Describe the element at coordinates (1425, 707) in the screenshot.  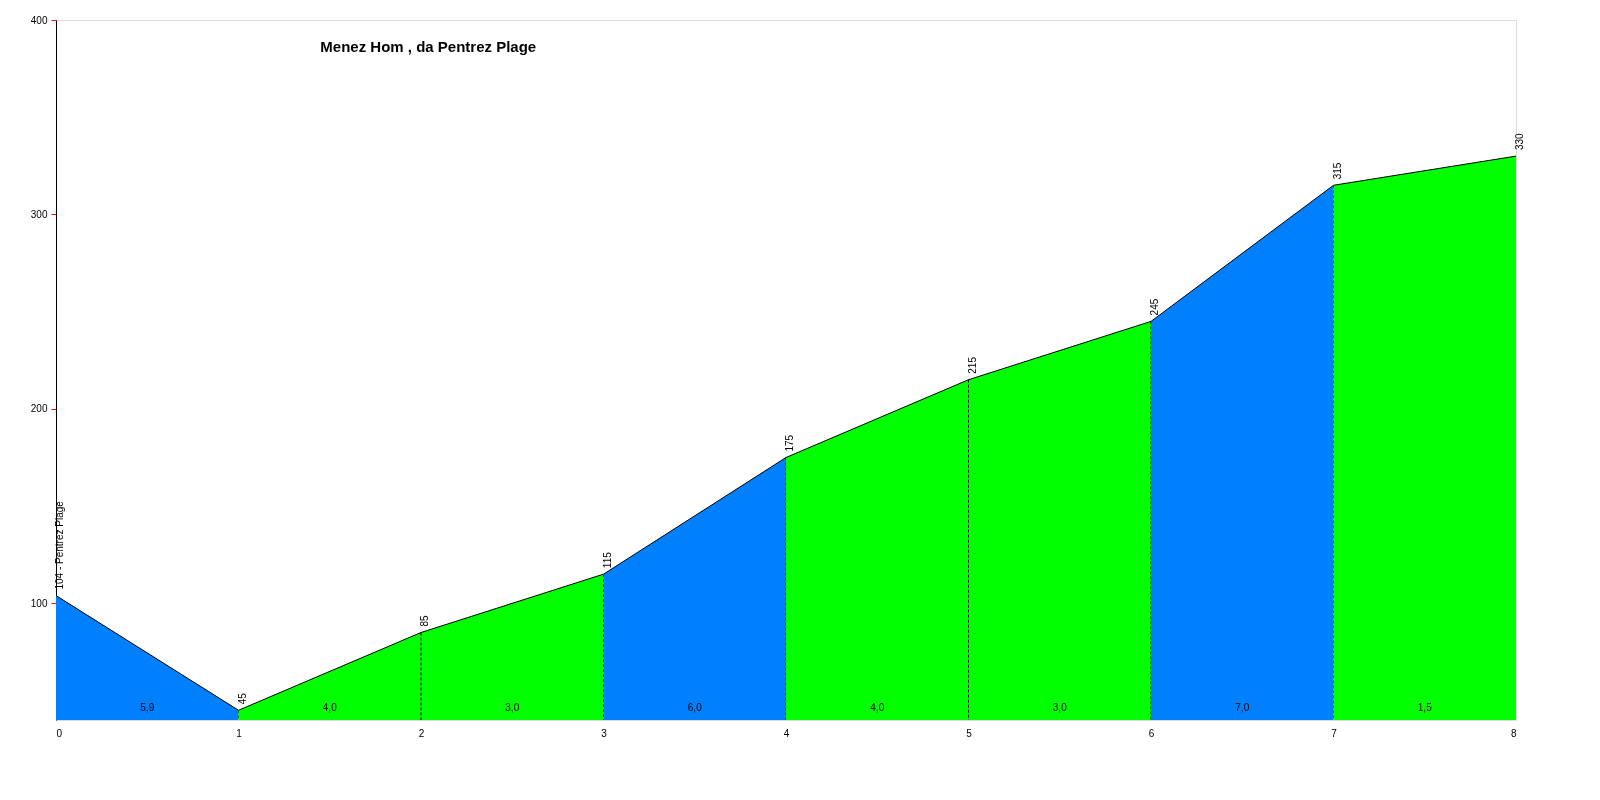
I see `annotation: 1,5` at that location.